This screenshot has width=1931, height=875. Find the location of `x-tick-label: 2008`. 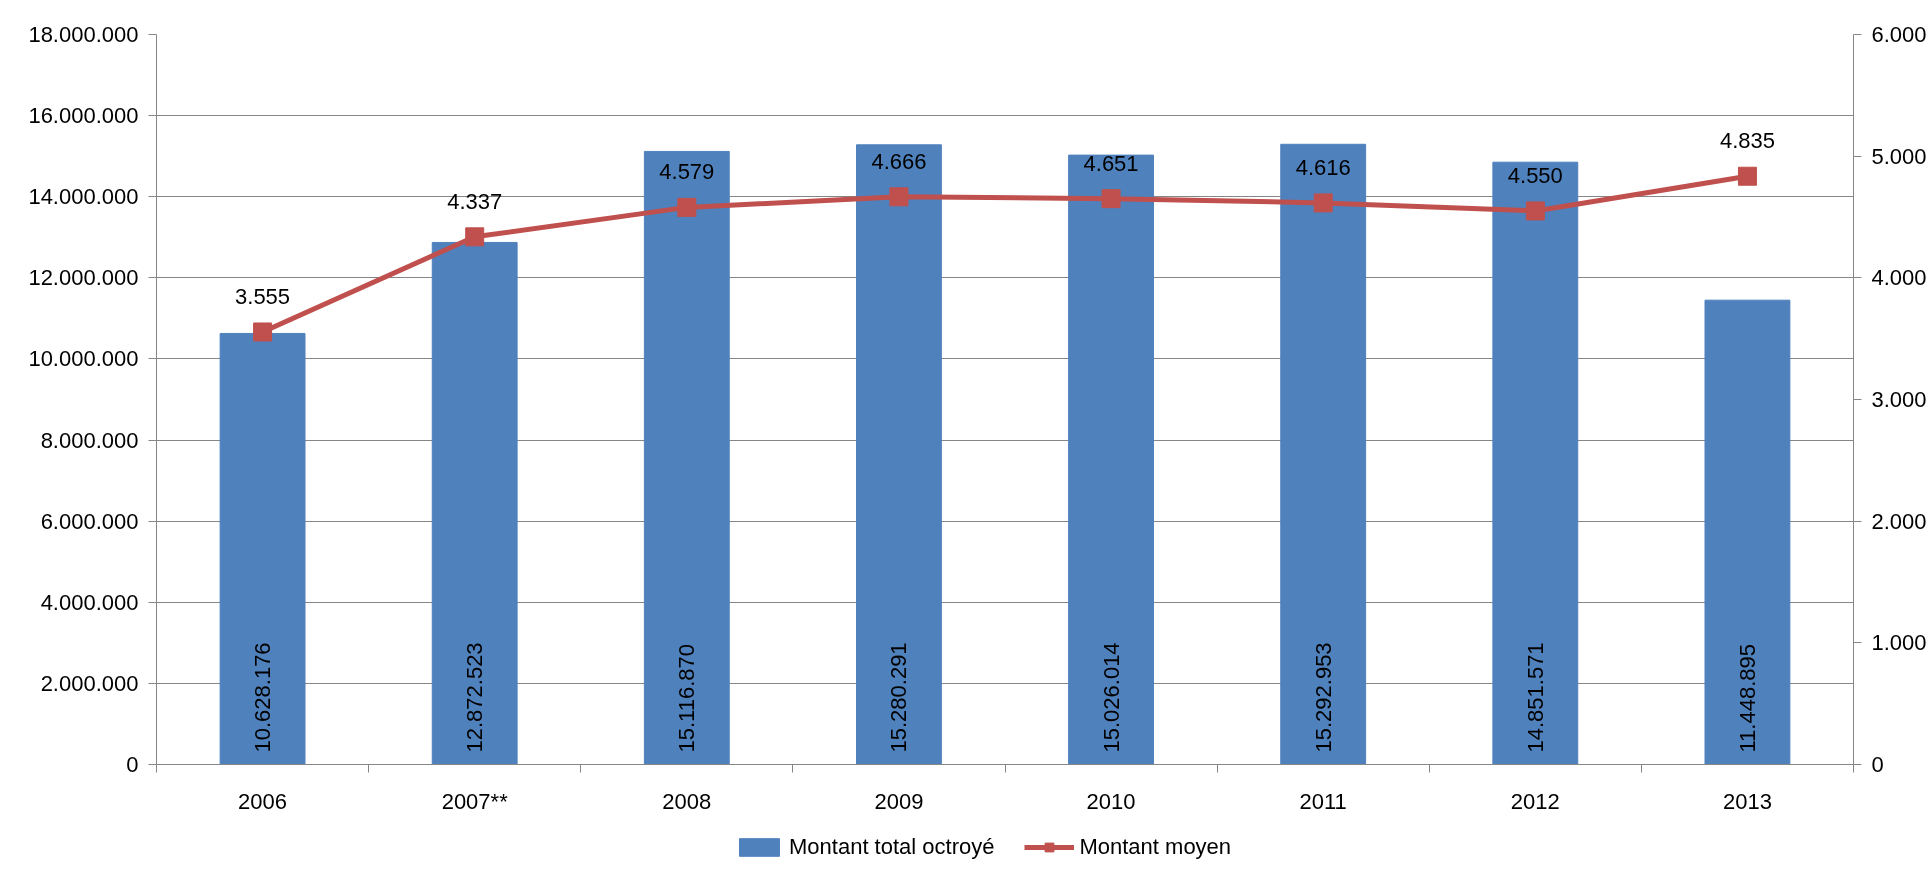

x-tick-label: 2008 is located at coordinates (687, 801).